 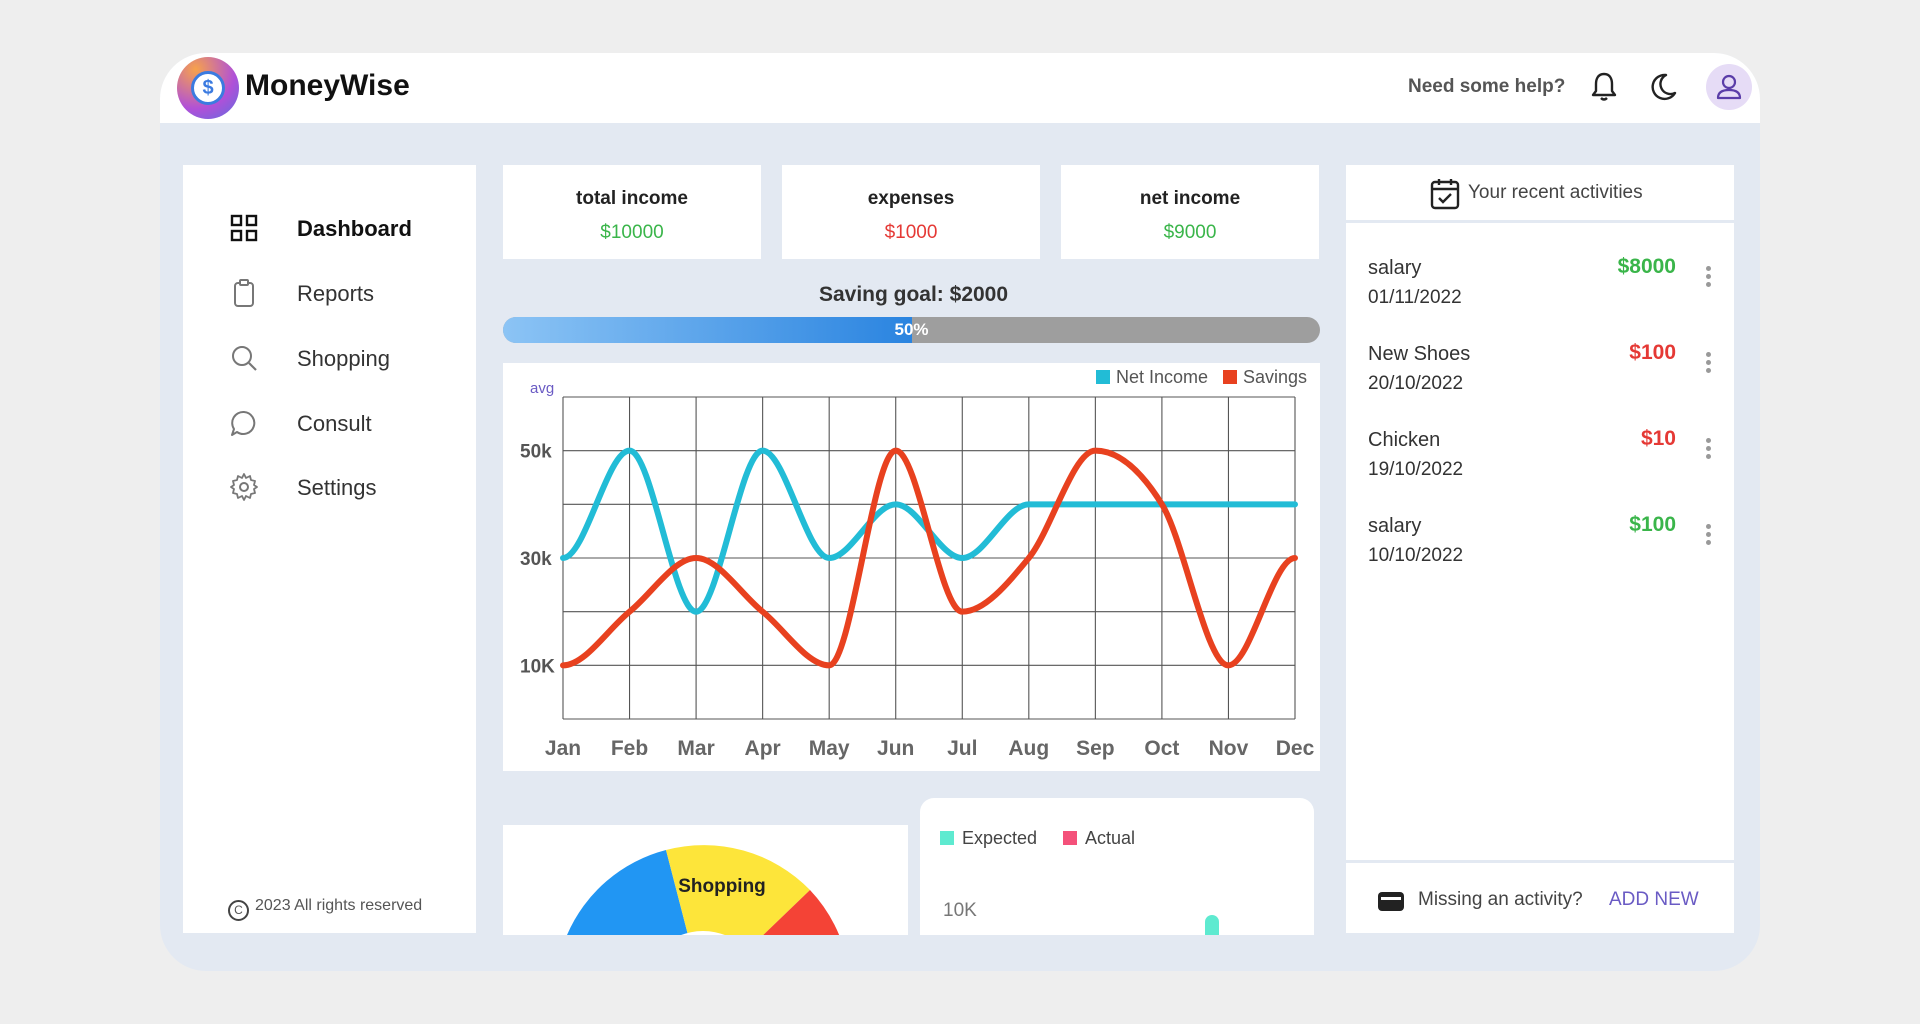 I want to click on x-tick-label: Nov, so click(x=1229, y=748).